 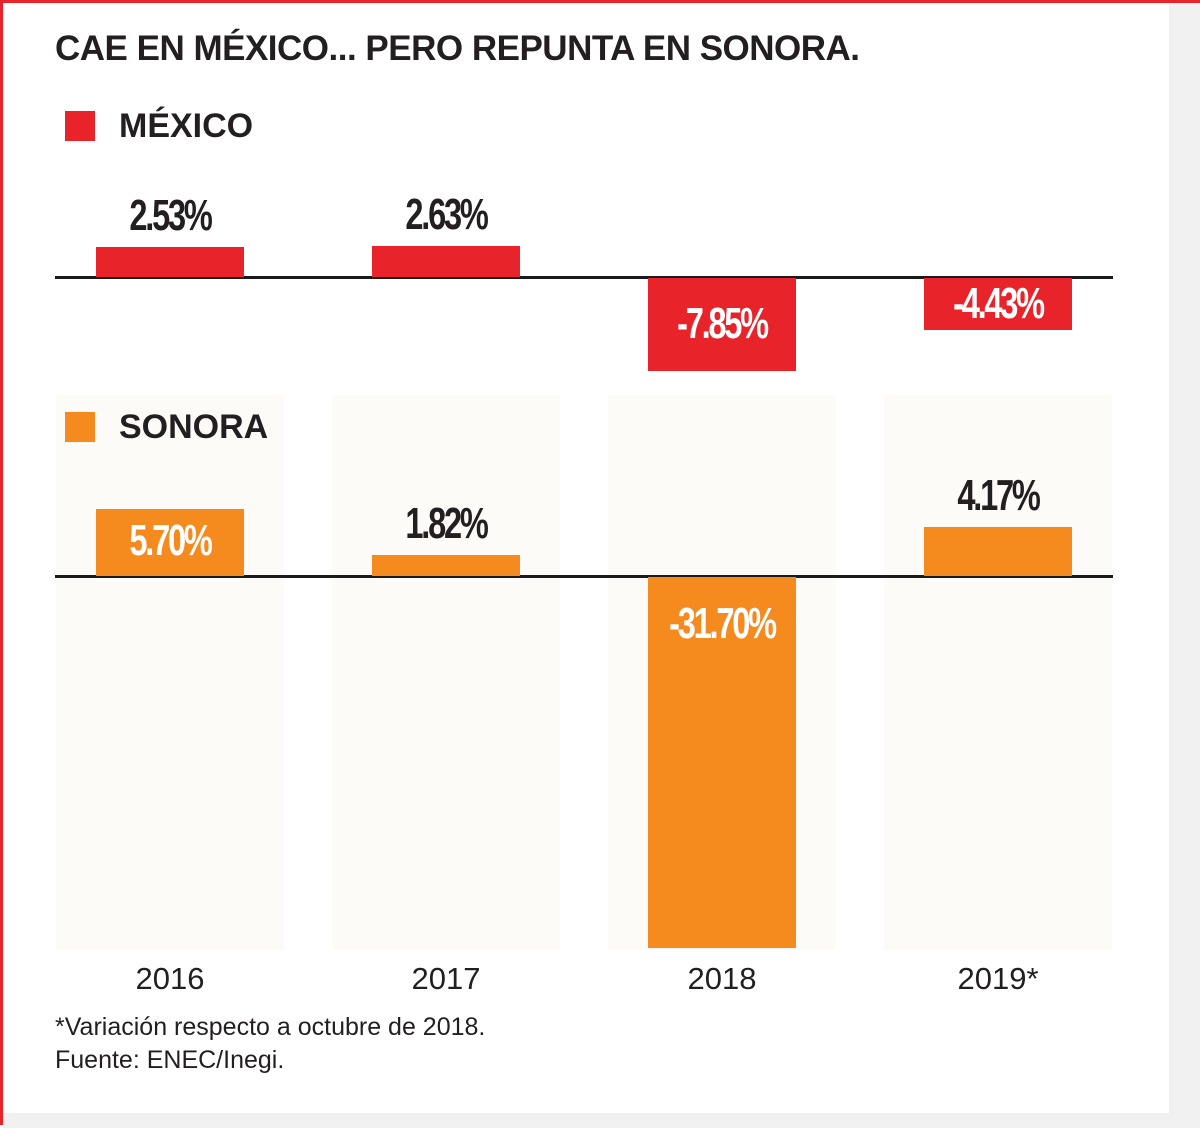 What do you see at coordinates (170, 262) in the screenshot?
I see `bar-mexico-2016` at bounding box center [170, 262].